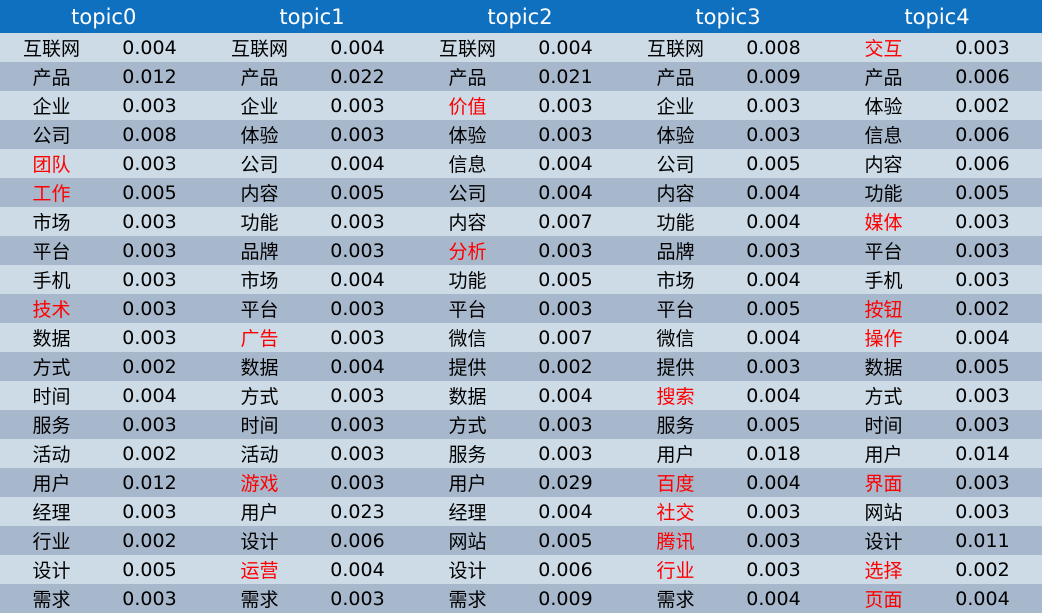 The height and width of the screenshot is (615, 1042). I want to click on table-row: 经理 0.003 用户 0.023 经理 0.004 社交 0.003 网站 0.003, so click(521, 511).